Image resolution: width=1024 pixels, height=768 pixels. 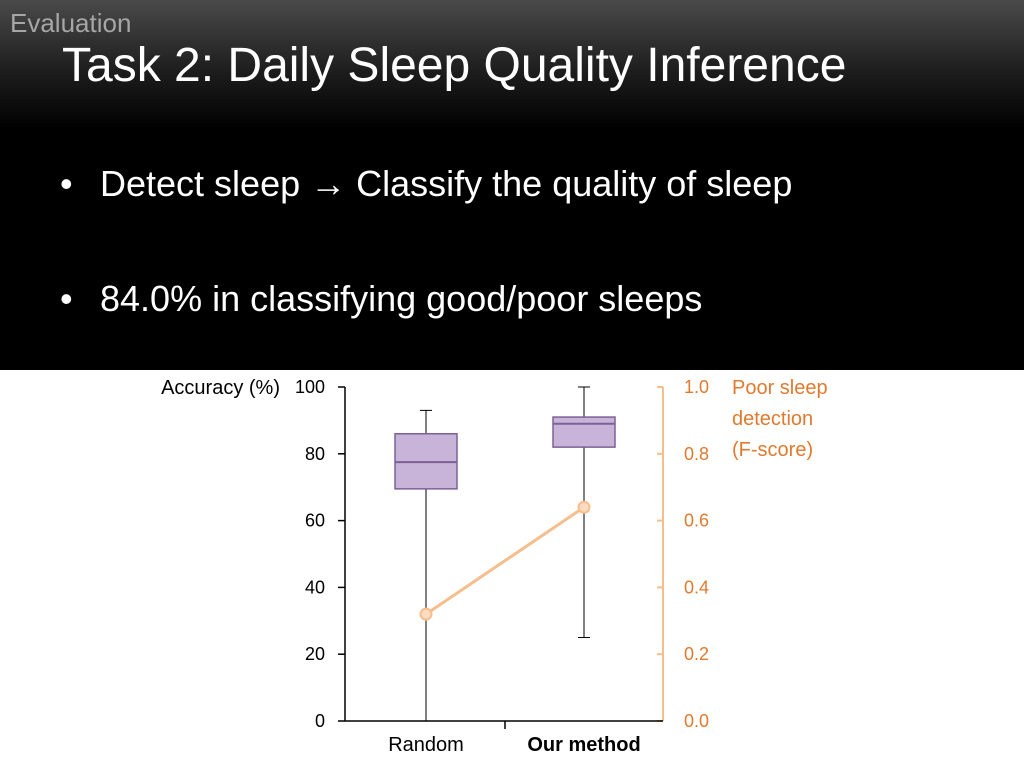 I want to click on right-axis-tick-label: 0.6, so click(x=696, y=521).